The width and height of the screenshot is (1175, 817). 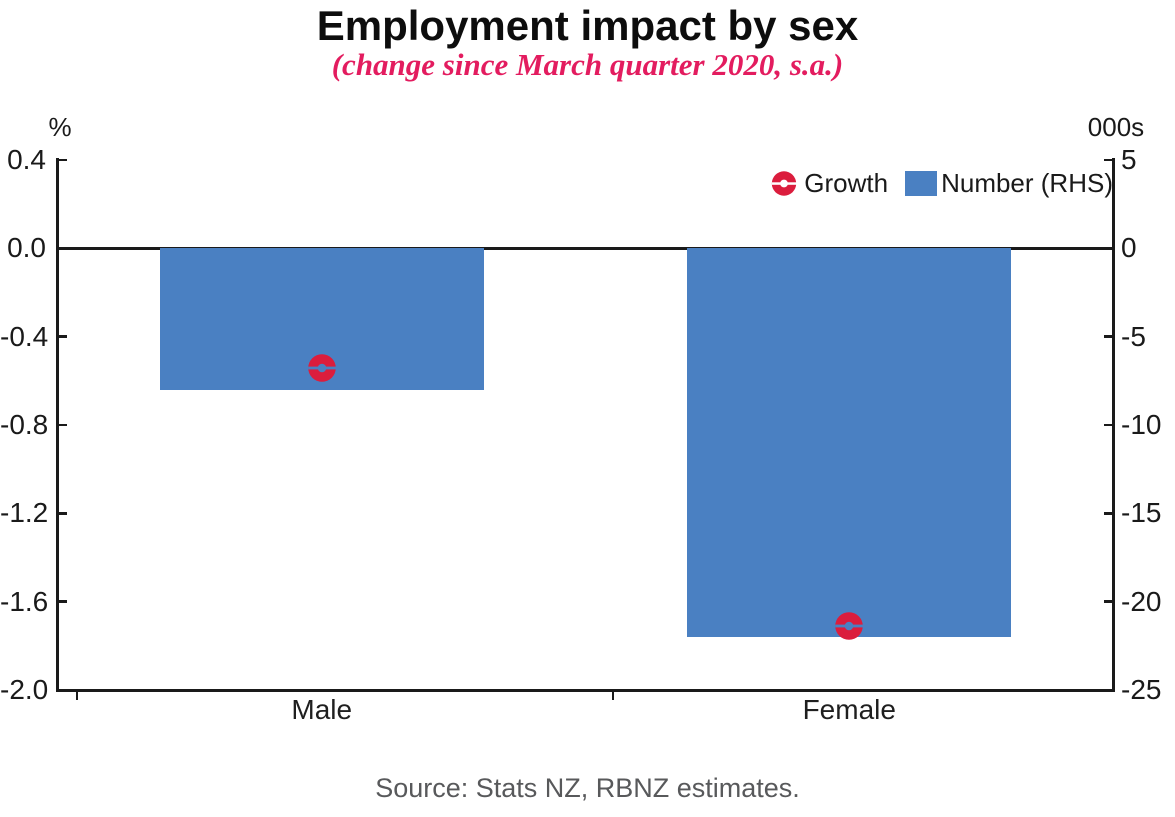 What do you see at coordinates (587, 25) in the screenshot?
I see `chart-title: Employment impact by sex` at bounding box center [587, 25].